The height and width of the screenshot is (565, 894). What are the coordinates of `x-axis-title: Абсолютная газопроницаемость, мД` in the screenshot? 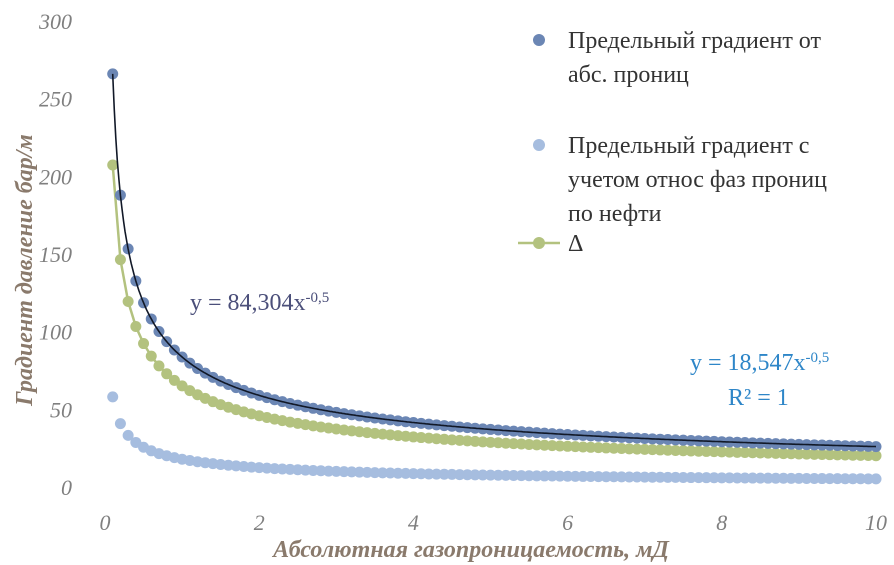 It's located at (470, 550).